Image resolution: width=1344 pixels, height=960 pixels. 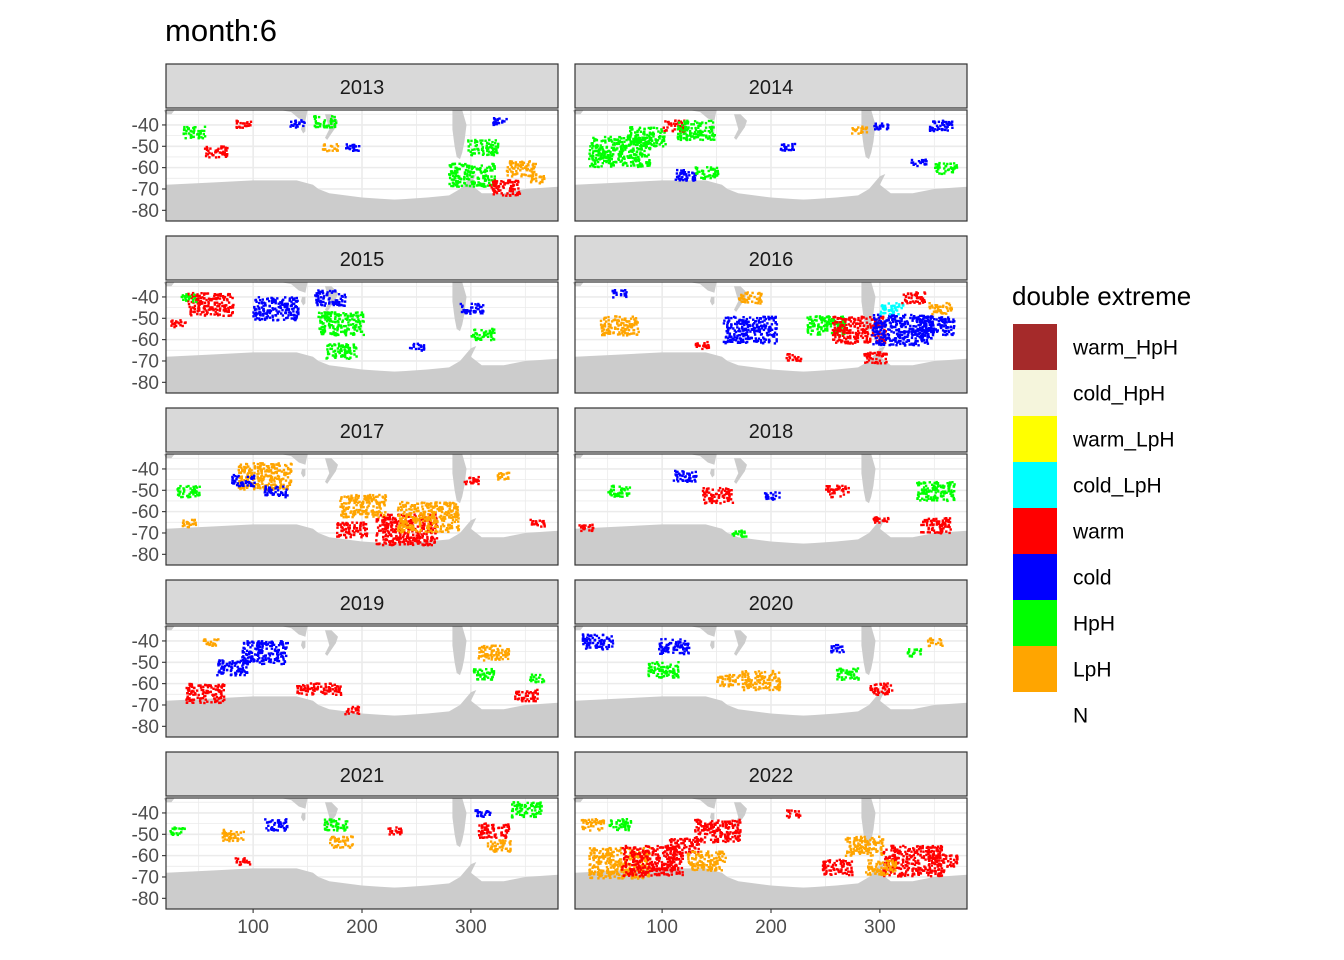 What do you see at coordinates (884, 313) in the screenshot?
I see `cell-cold_LpH` at bounding box center [884, 313].